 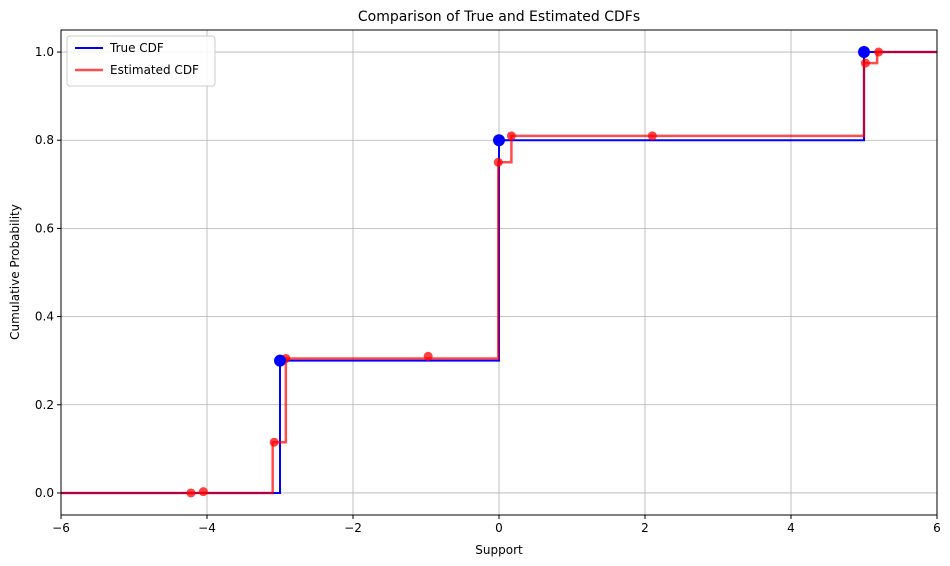 I want to click on x-axis-title: Support, so click(x=499, y=550).